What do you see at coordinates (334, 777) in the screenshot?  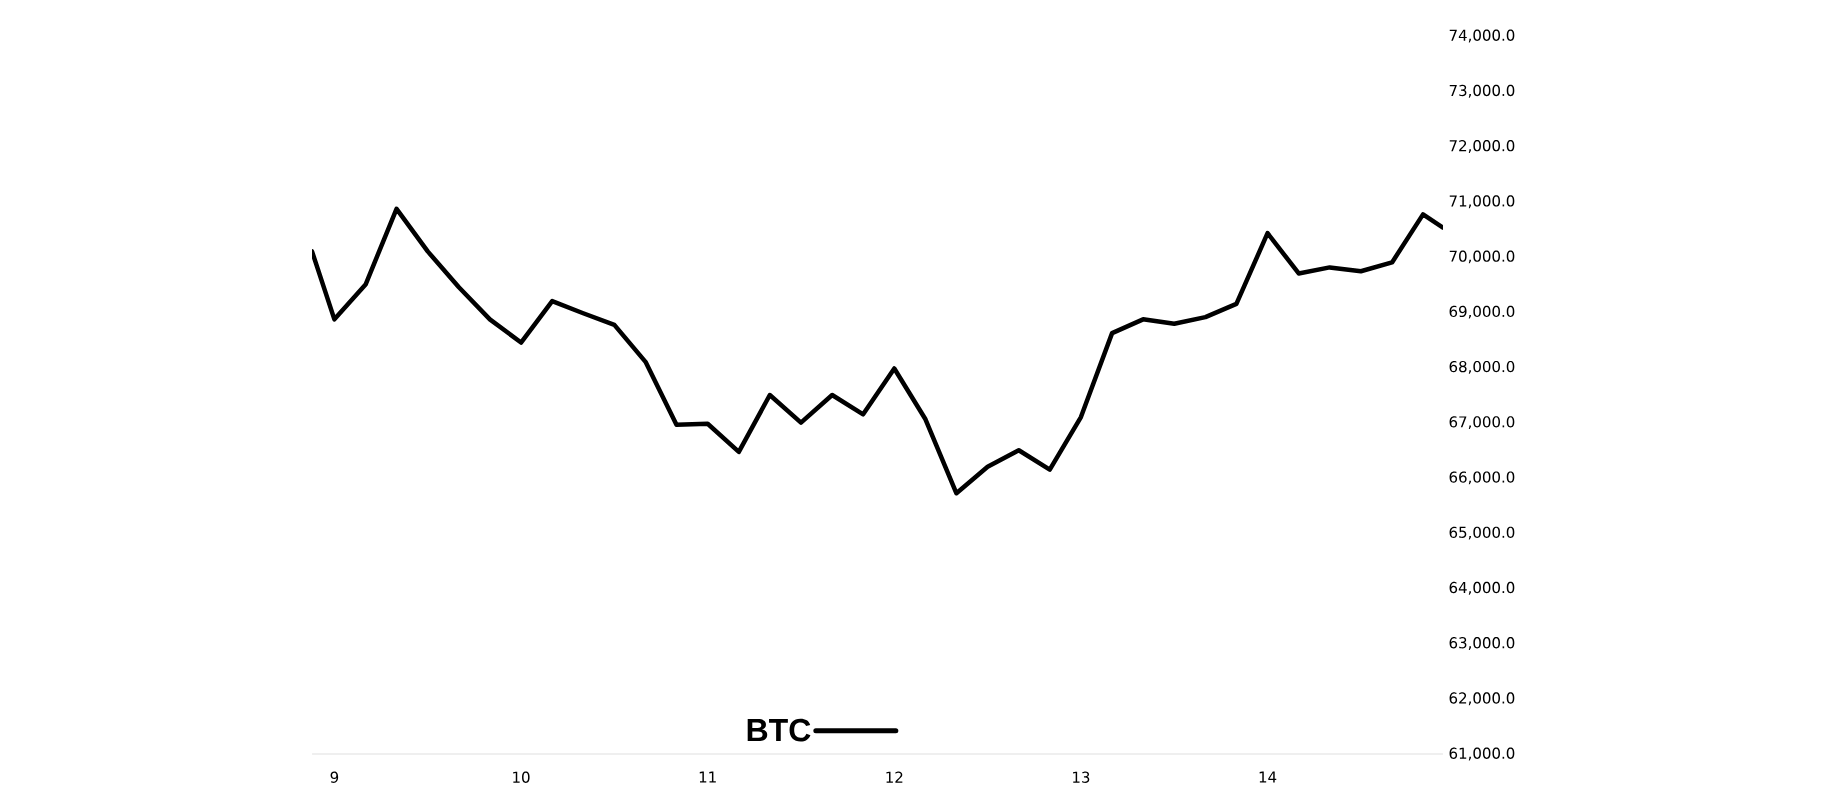 I see `x-tick-label: 9` at bounding box center [334, 777].